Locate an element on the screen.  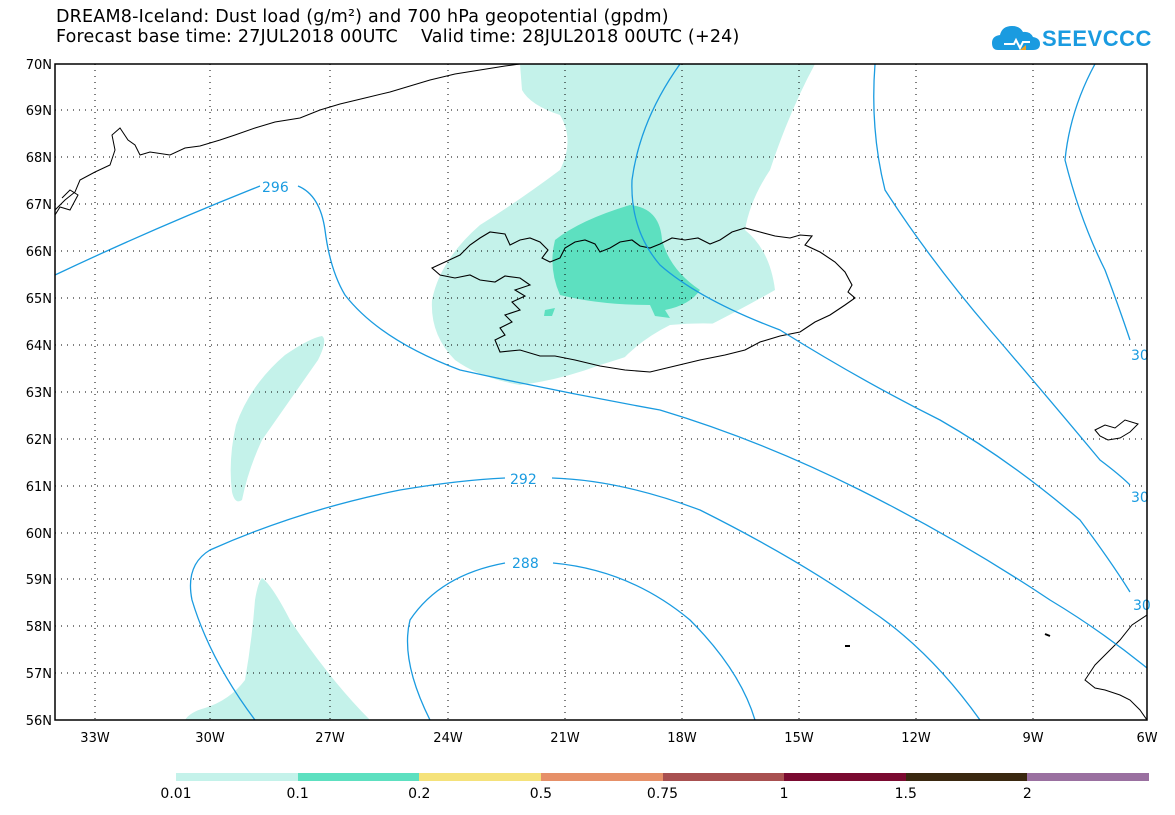
latitude-label: 66N is located at coordinates (39, 252).